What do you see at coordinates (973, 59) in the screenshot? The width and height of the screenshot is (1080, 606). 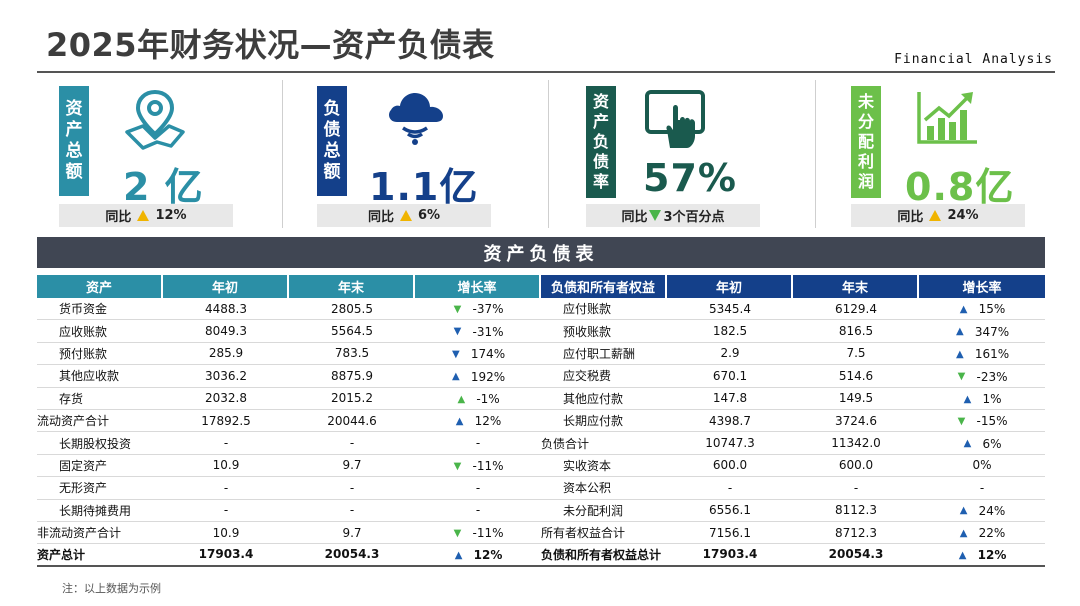 I see `page-subtitle: Financial Analysis` at bounding box center [973, 59].